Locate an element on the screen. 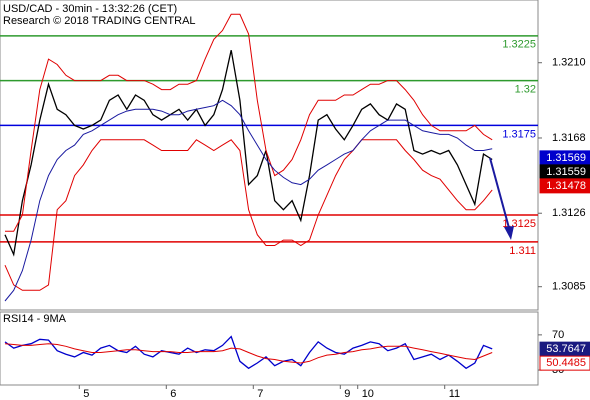 The image size is (590, 400). y-tick-label: 1.3210 is located at coordinates (569, 63).